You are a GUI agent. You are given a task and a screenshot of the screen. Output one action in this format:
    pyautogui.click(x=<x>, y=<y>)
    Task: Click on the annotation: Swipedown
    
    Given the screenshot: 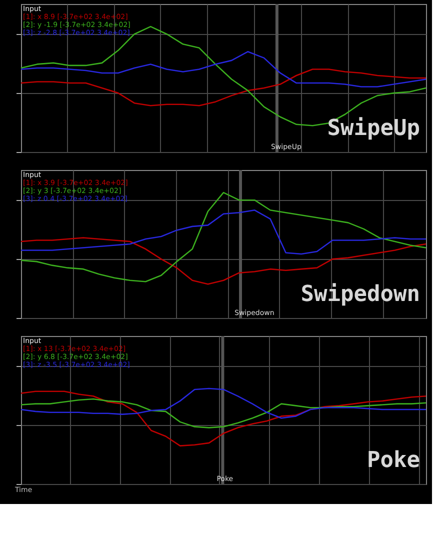 What is the action you would take?
    pyautogui.click(x=360, y=294)
    